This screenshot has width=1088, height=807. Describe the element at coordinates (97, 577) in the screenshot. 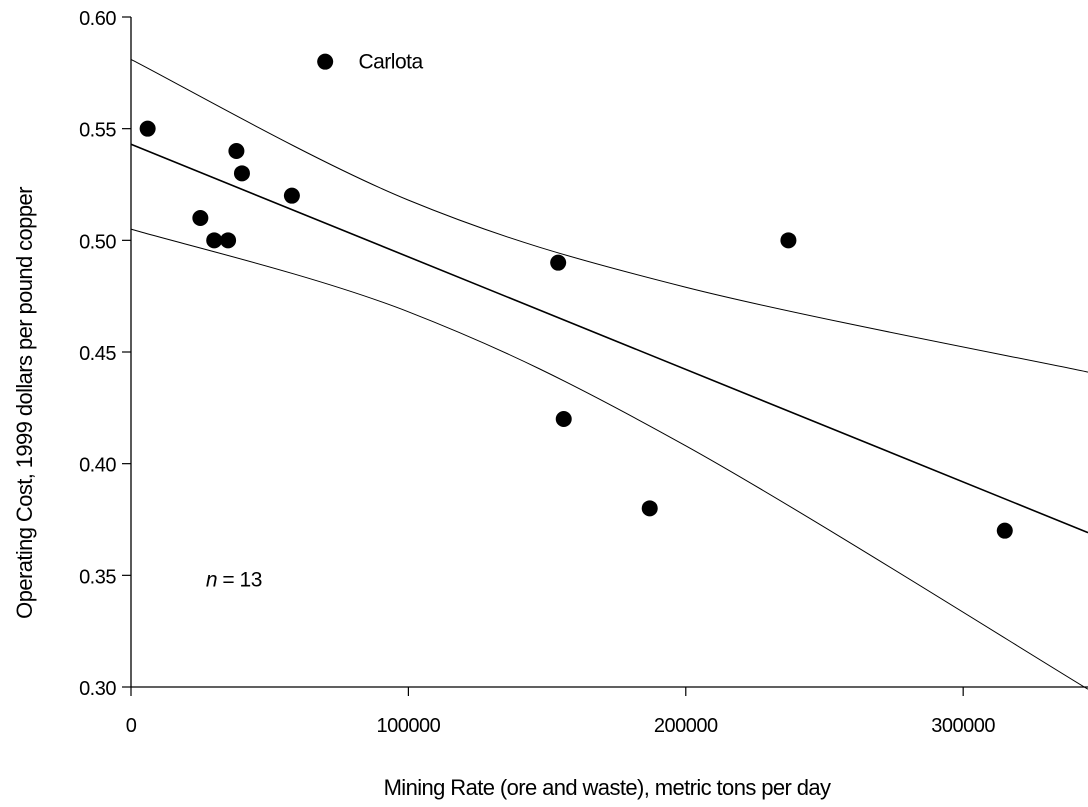

I see `y-tick-label: 0.35` at that location.